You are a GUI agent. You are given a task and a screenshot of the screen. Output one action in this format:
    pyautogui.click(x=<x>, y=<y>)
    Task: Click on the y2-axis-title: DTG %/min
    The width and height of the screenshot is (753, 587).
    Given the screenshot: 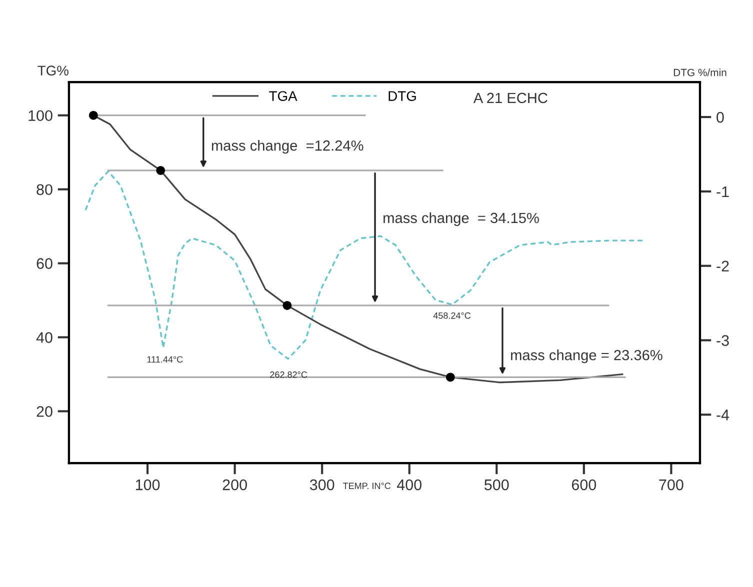 What is the action you would take?
    pyautogui.click(x=700, y=72)
    